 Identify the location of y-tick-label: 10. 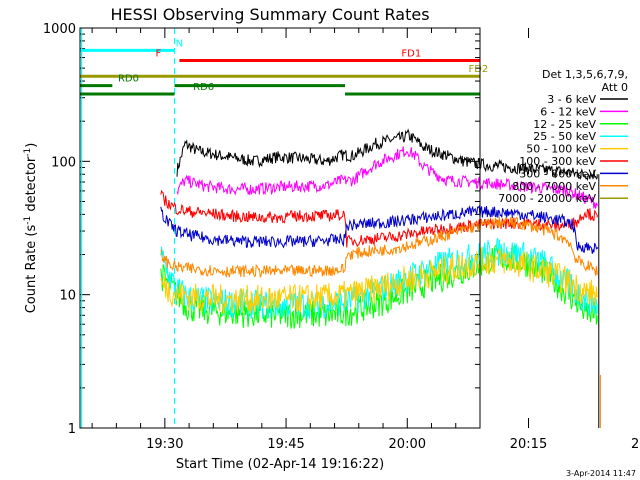
(67, 296).